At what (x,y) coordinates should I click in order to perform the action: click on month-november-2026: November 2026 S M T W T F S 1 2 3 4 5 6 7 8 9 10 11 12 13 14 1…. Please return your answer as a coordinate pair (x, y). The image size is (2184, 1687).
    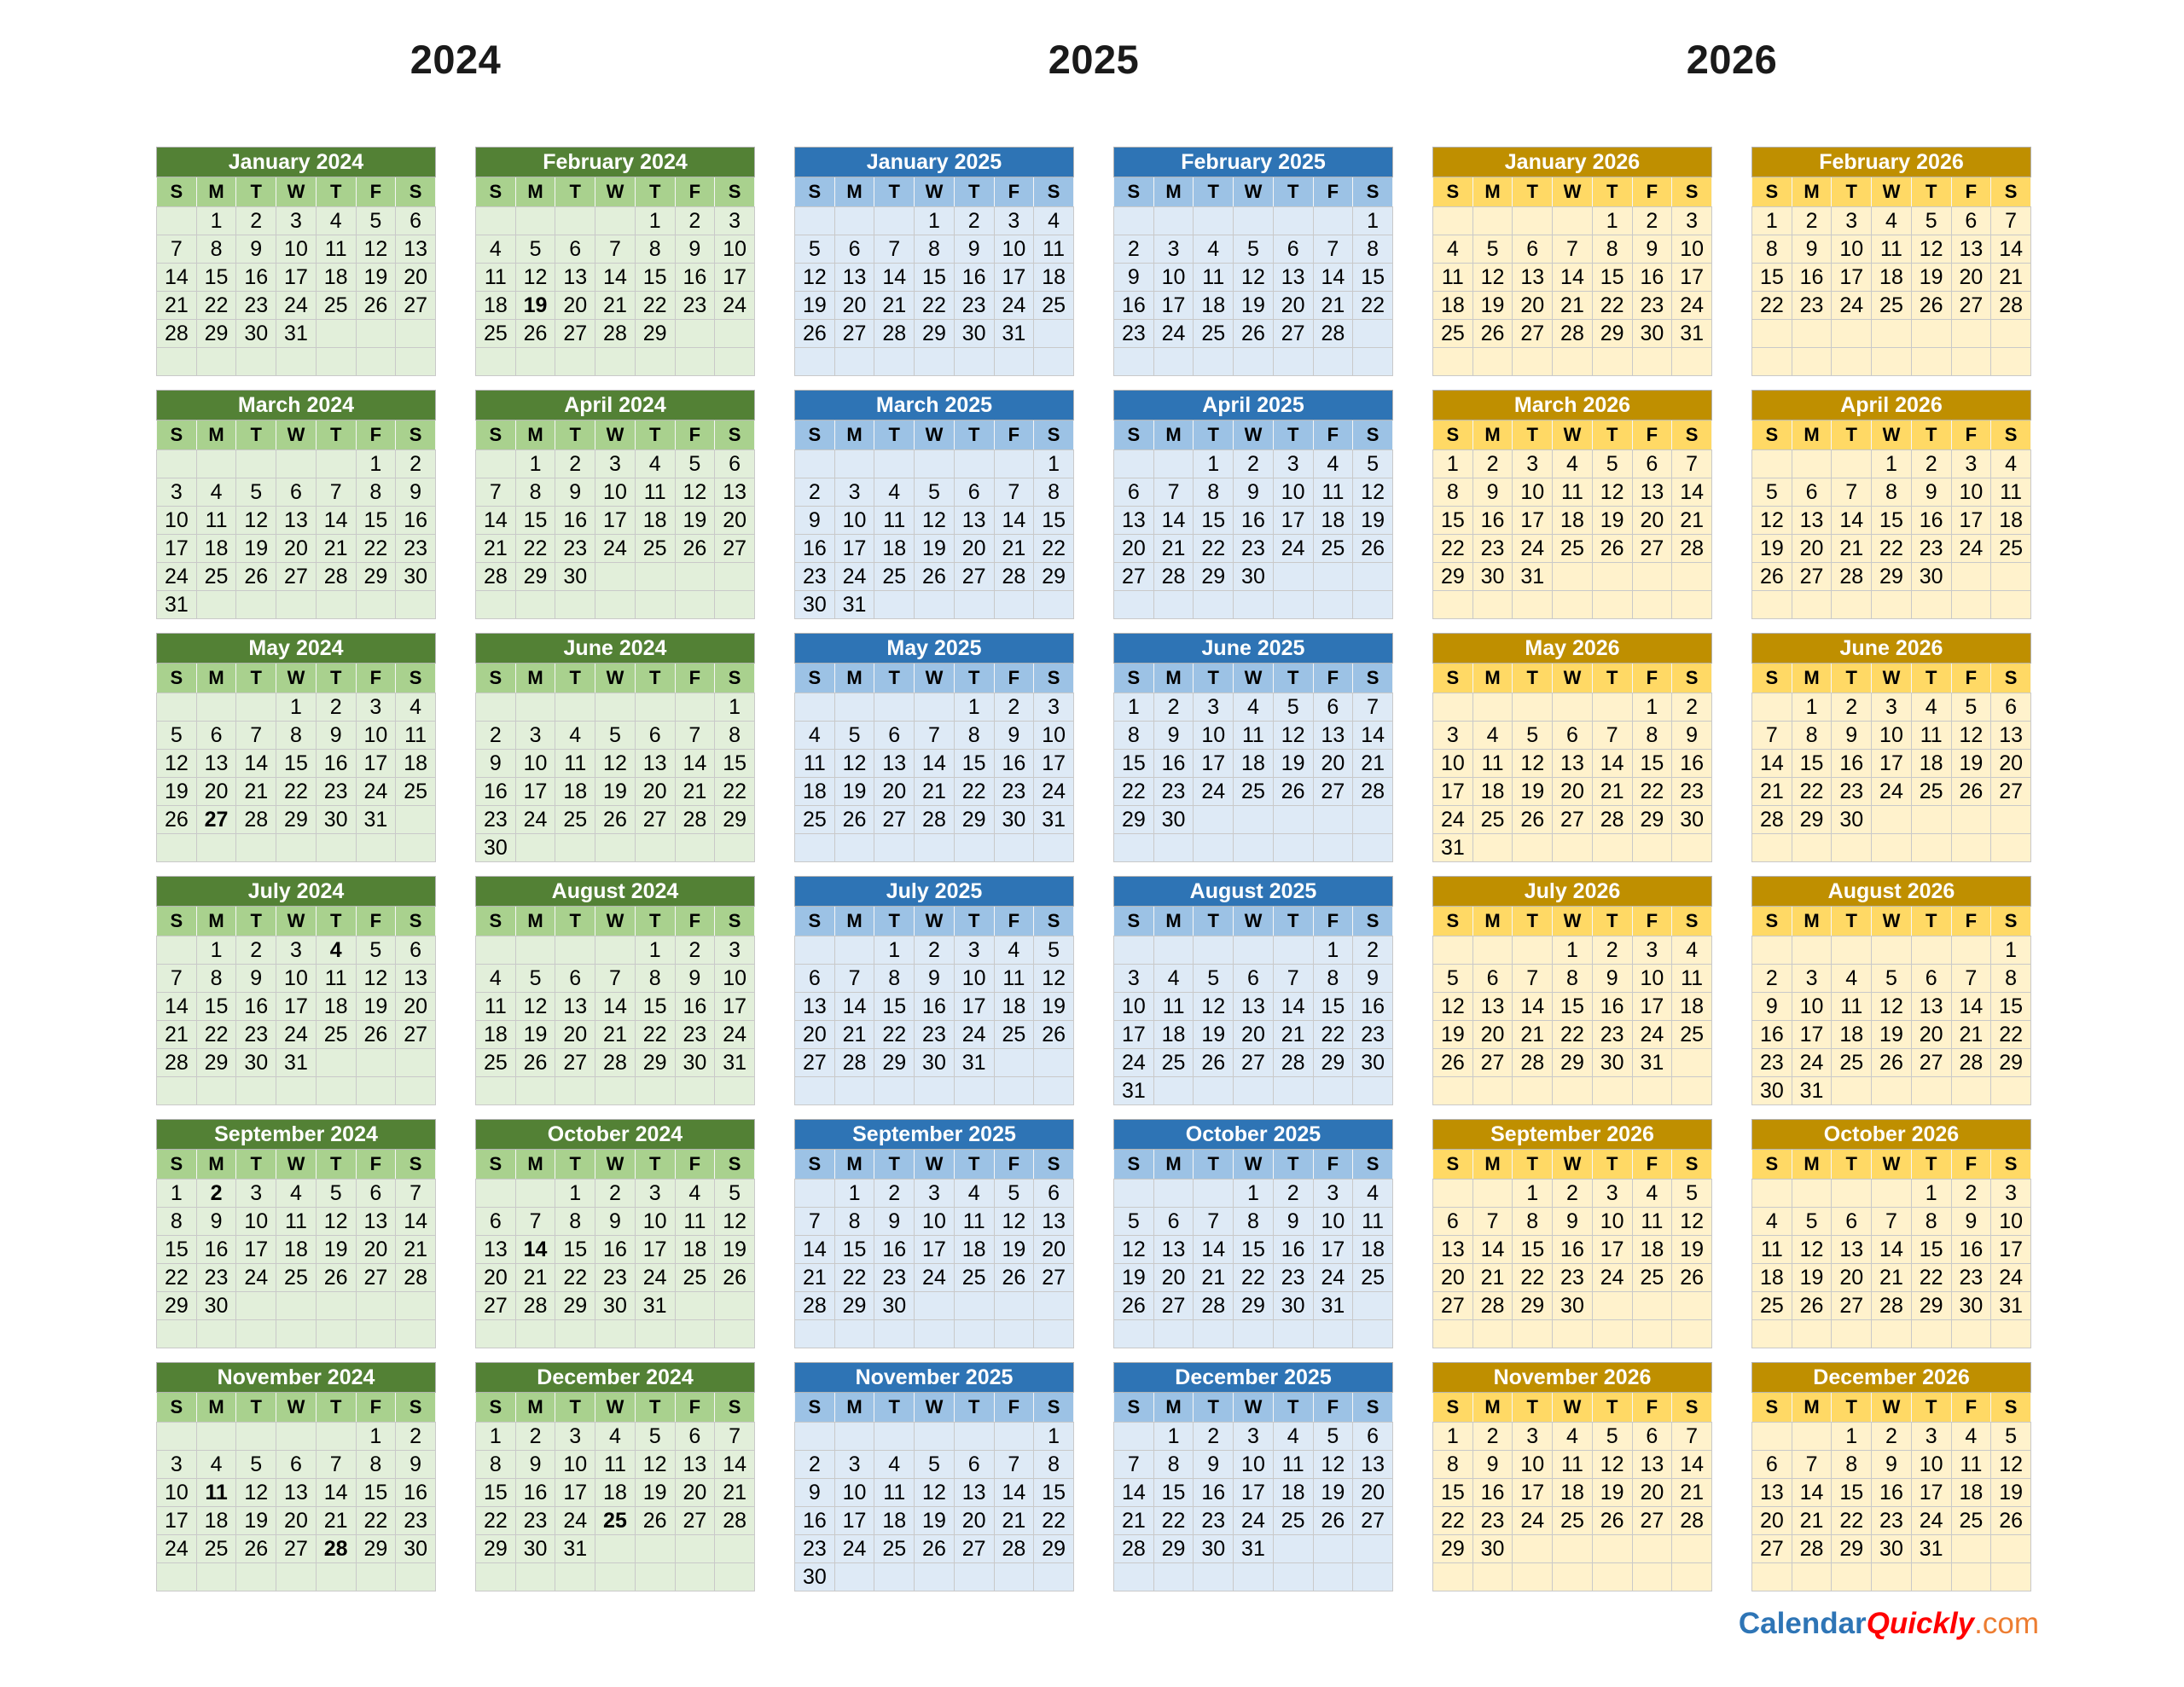
    Looking at the image, I should click on (1572, 1476).